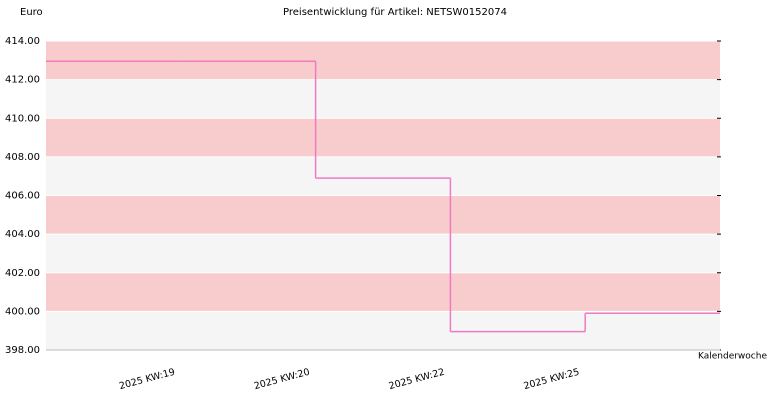 This screenshot has width=770, height=400. What do you see at coordinates (22, 118) in the screenshot?
I see `y-tick-label: 410.00` at bounding box center [22, 118].